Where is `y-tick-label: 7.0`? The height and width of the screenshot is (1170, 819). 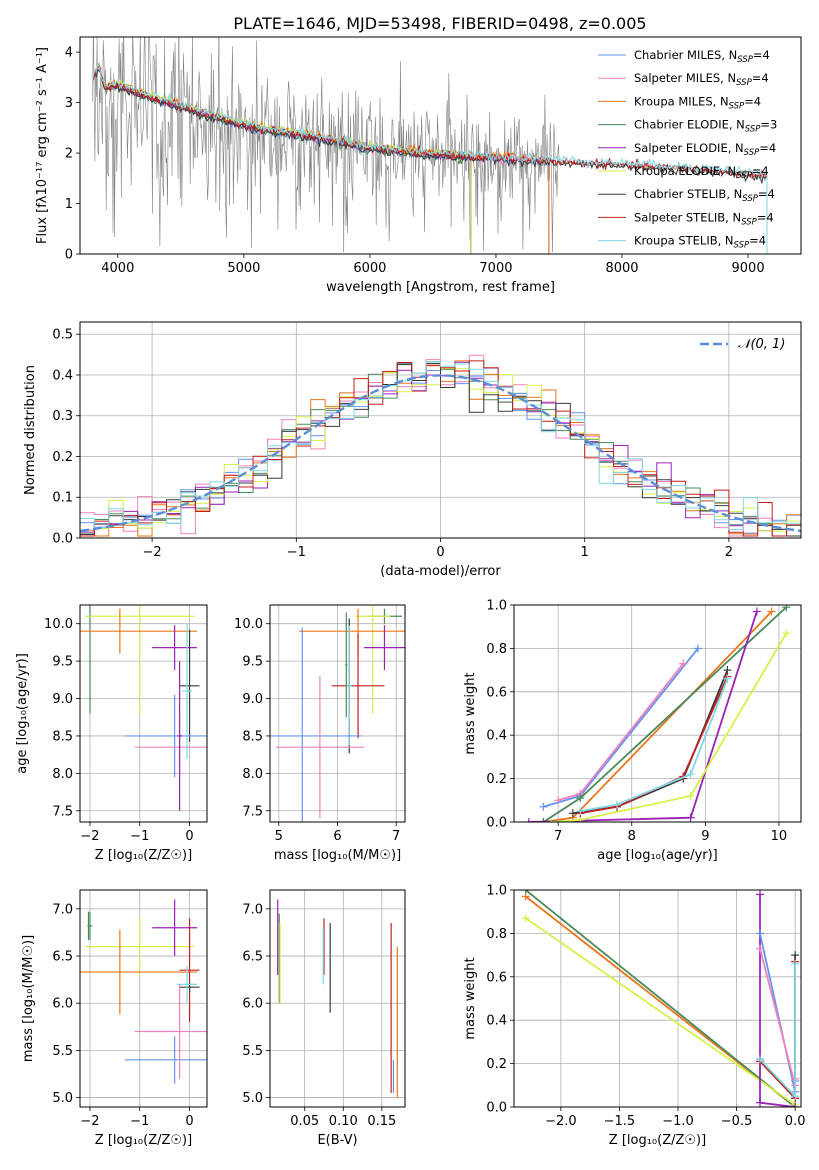
y-tick-label: 7.0 is located at coordinates (252, 909).